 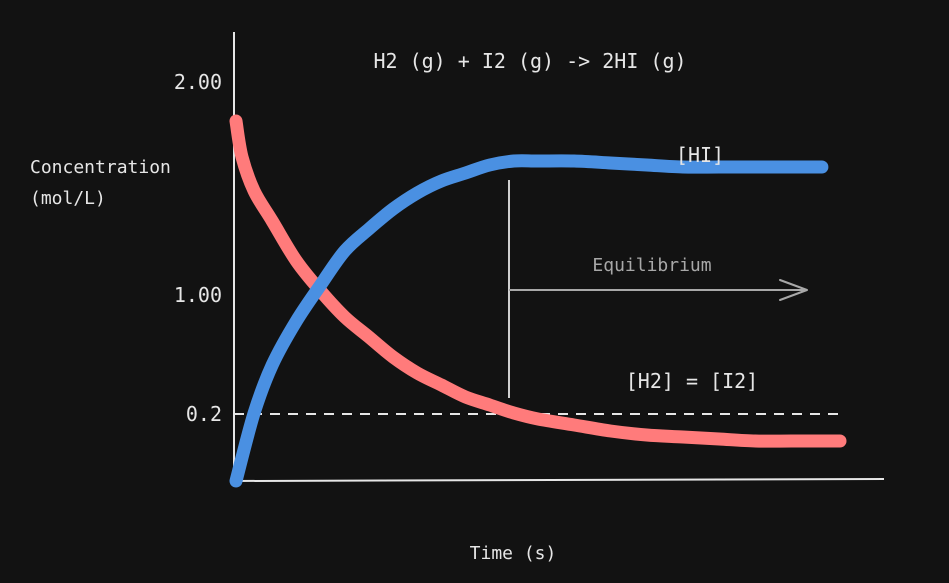 What do you see at coordinates (198, 295) in the screenshot?
I see `y-tick-label-1-00: 1.00` at bounding box center [198, 295].